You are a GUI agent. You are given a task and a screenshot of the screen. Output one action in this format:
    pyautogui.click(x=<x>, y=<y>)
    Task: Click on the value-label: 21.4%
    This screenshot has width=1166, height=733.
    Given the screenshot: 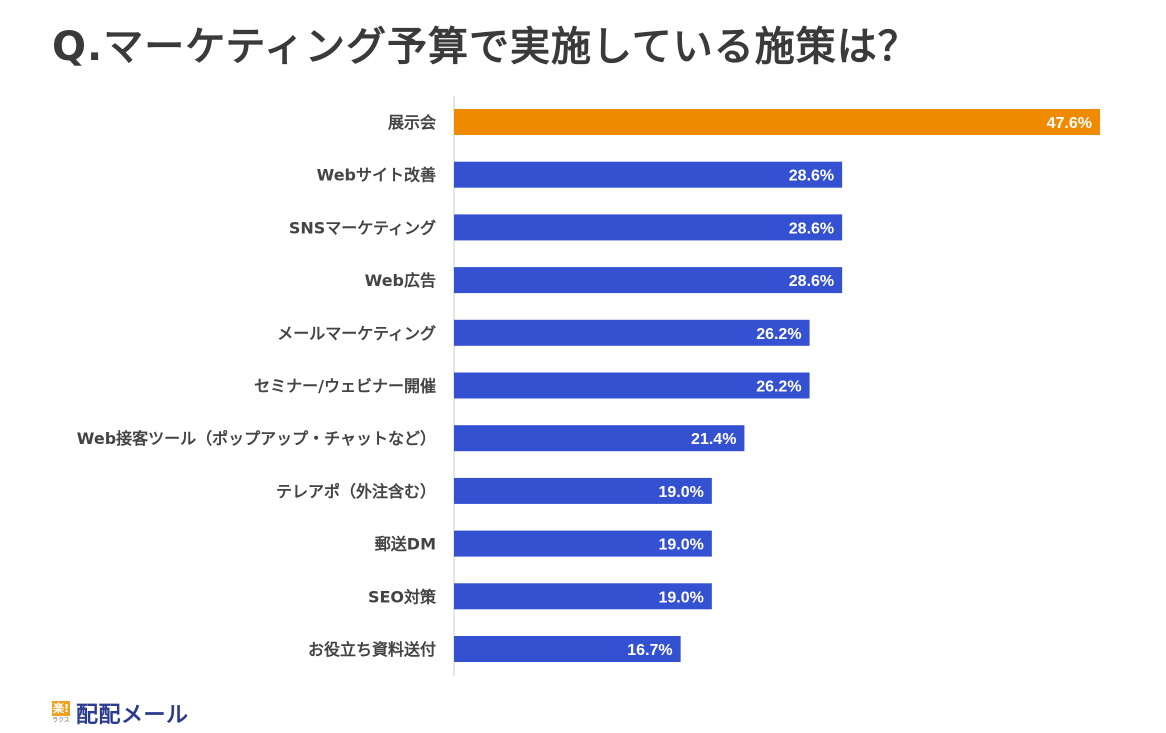 What is the action you would take?
    pyautogui.click(x=713, y=439)
    